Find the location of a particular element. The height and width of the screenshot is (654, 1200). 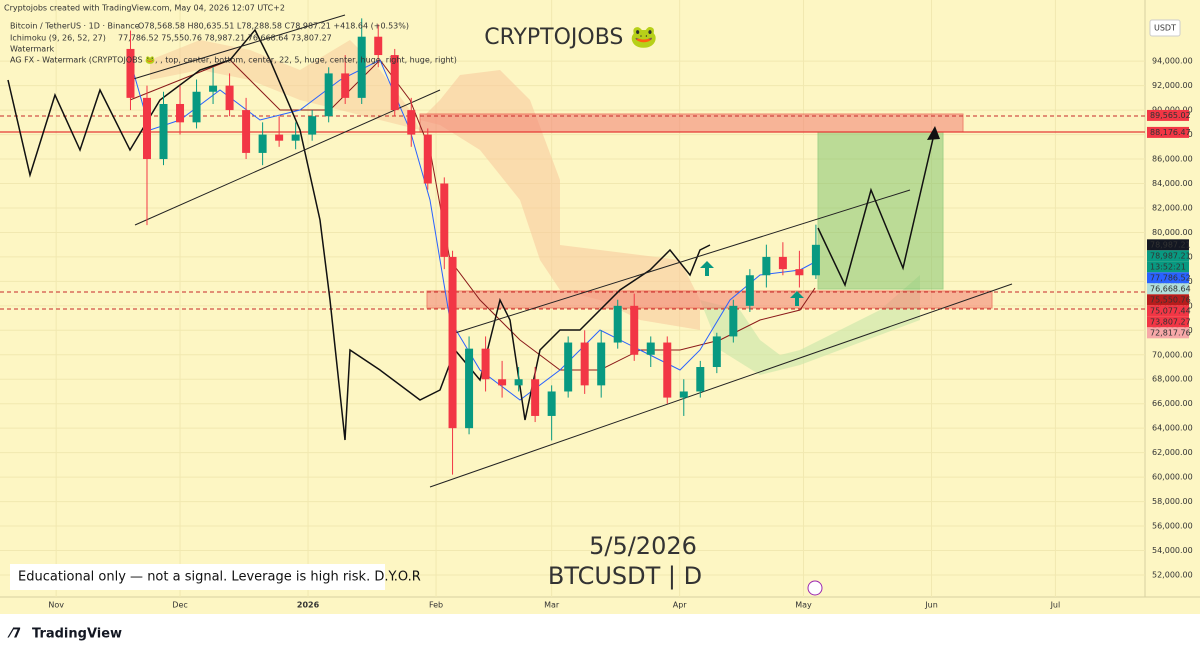

currency-box is located at coordinates (1165, 28).